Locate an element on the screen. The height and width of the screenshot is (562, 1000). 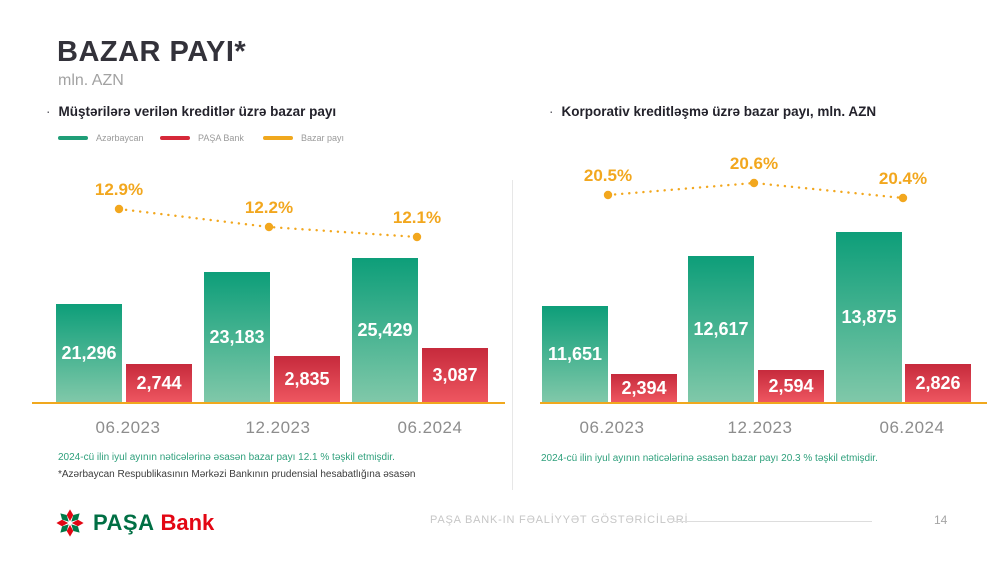
bar-value-label: 23,183 is located at coordinates (237, 336).